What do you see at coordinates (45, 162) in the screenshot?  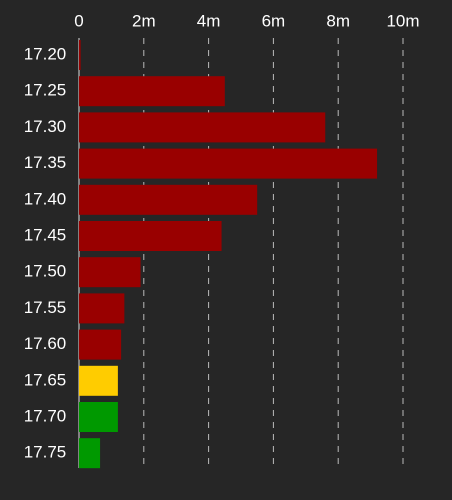 I see `y-tick-label: 17.35` at bounding box center [45, 162].